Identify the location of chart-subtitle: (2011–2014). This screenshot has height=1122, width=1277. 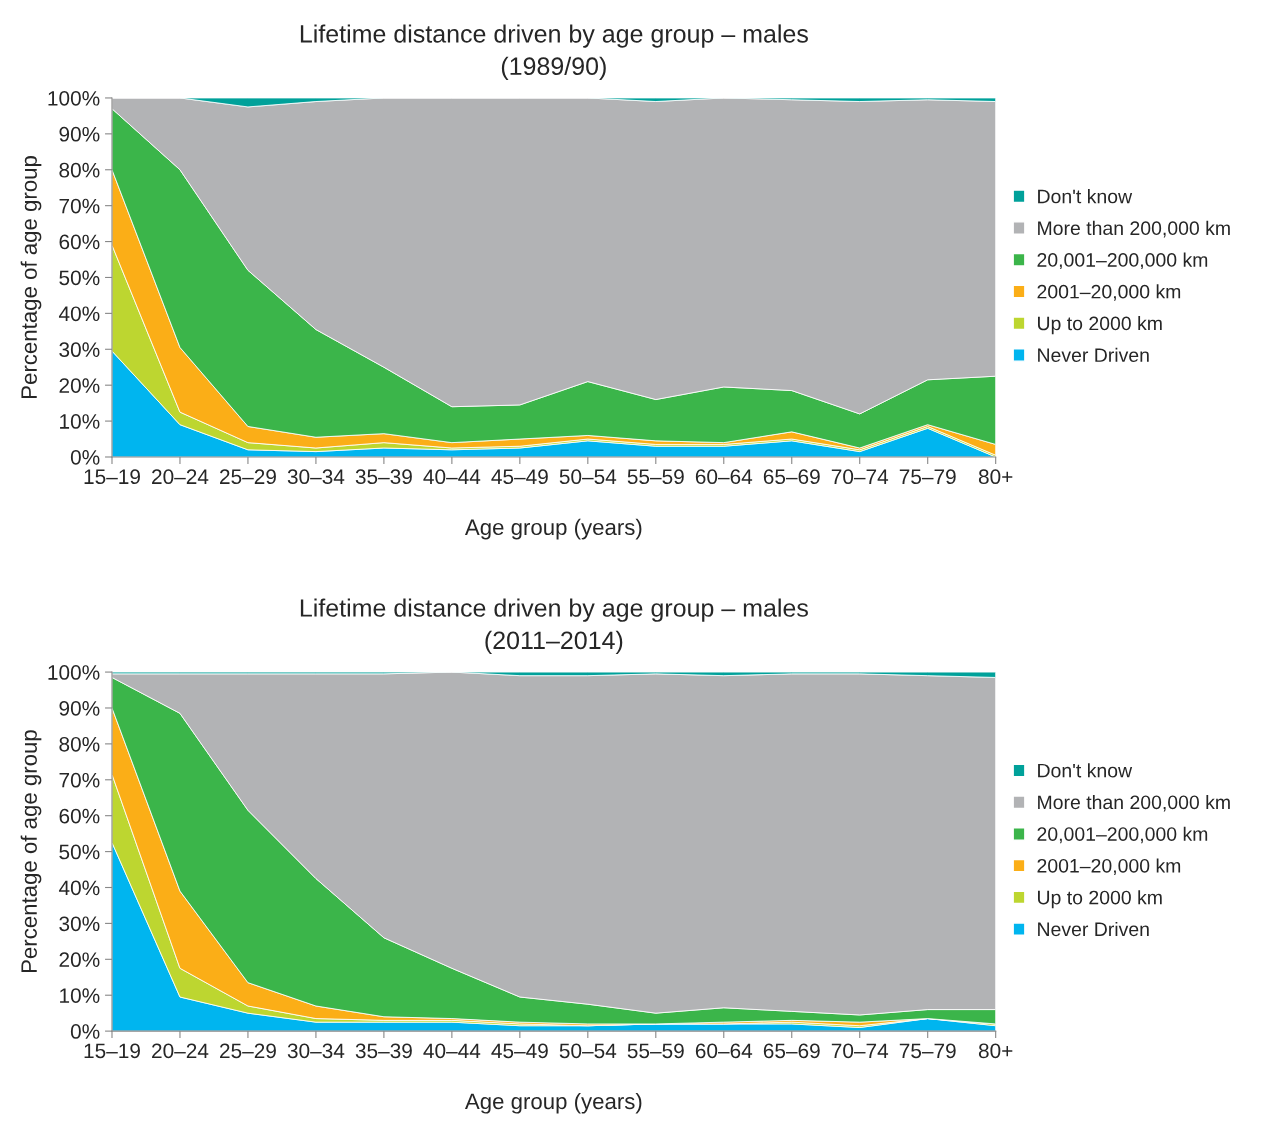
(554, 642).